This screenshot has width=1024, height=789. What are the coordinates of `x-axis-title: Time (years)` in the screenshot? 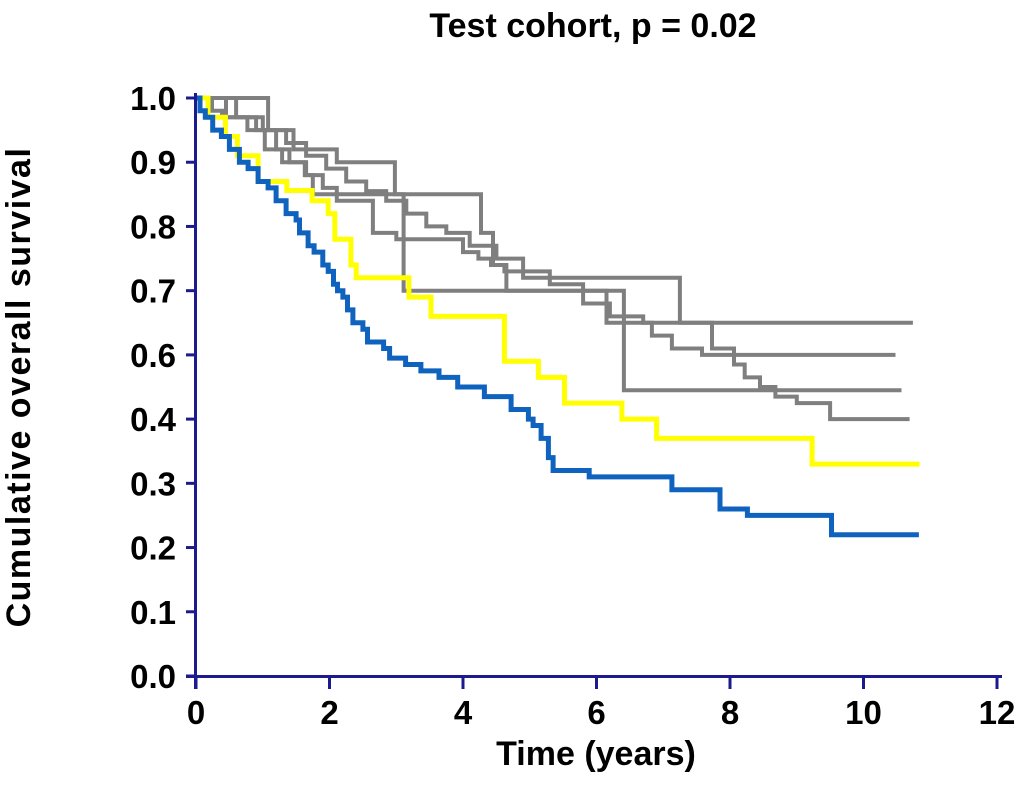 It's located at (596, 754).